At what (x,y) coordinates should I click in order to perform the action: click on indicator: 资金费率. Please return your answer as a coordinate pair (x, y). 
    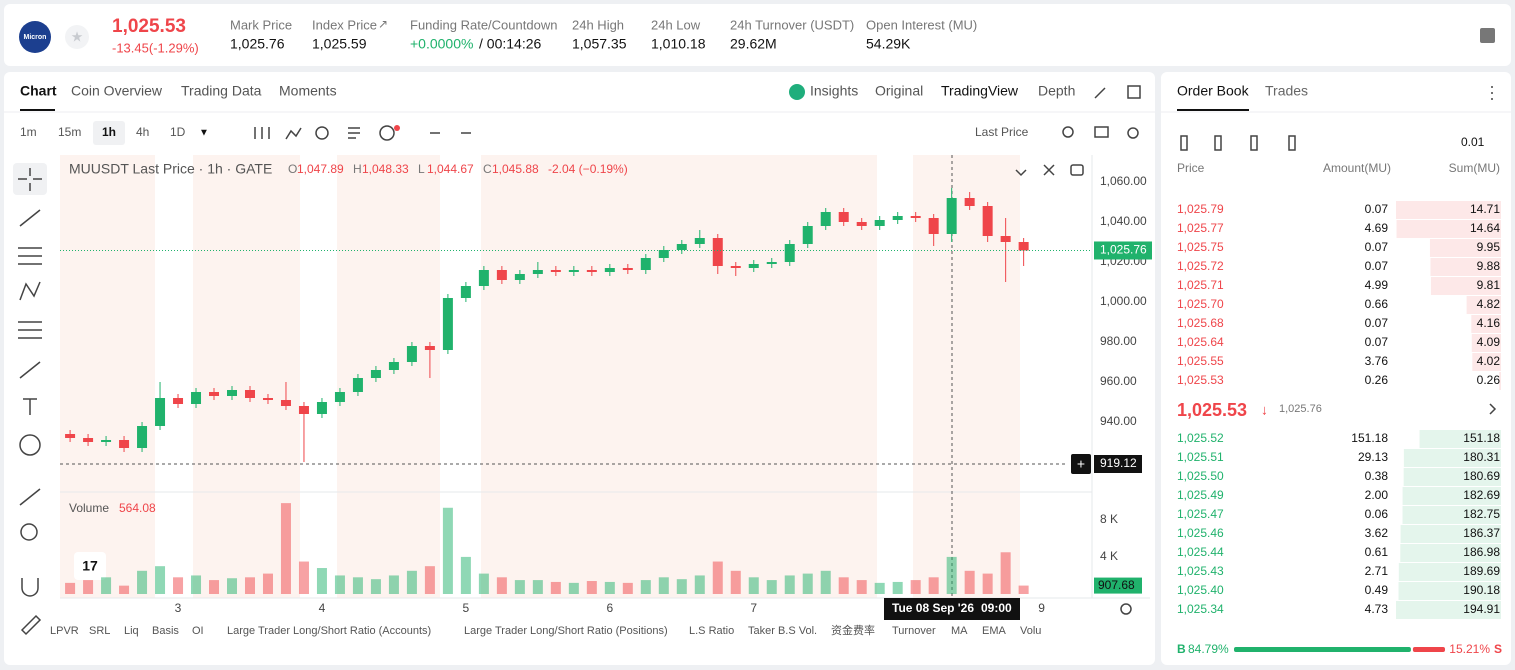
    Looking at the image, I should click on (853, 630).